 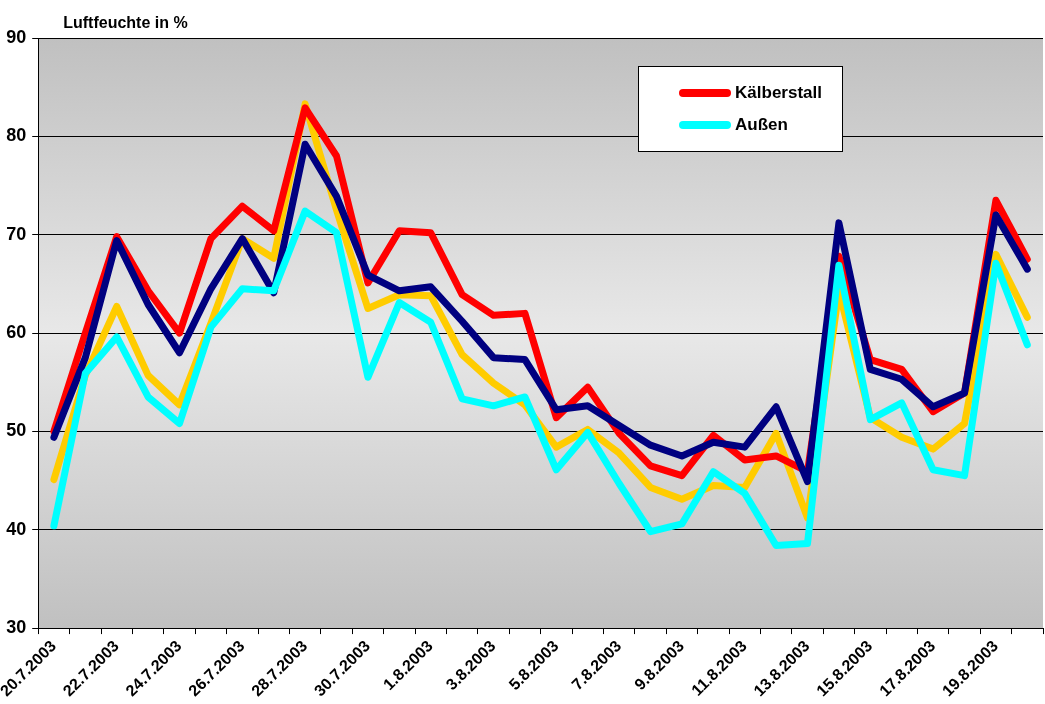 What do you see at coordinates (761, 125) in the screenshot?
I see `legend-label: Außen` at bounding box center [761, 125].